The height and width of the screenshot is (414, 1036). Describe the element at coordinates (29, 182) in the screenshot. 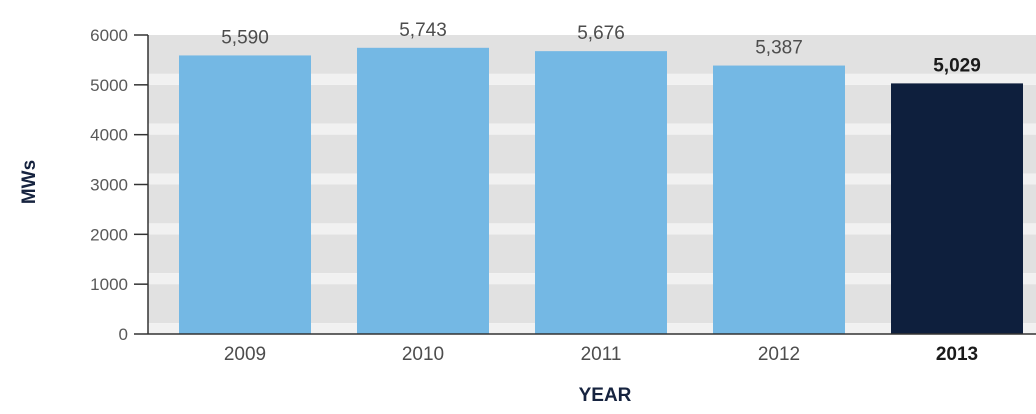

I see `y-axis-title: MWs` at that location.